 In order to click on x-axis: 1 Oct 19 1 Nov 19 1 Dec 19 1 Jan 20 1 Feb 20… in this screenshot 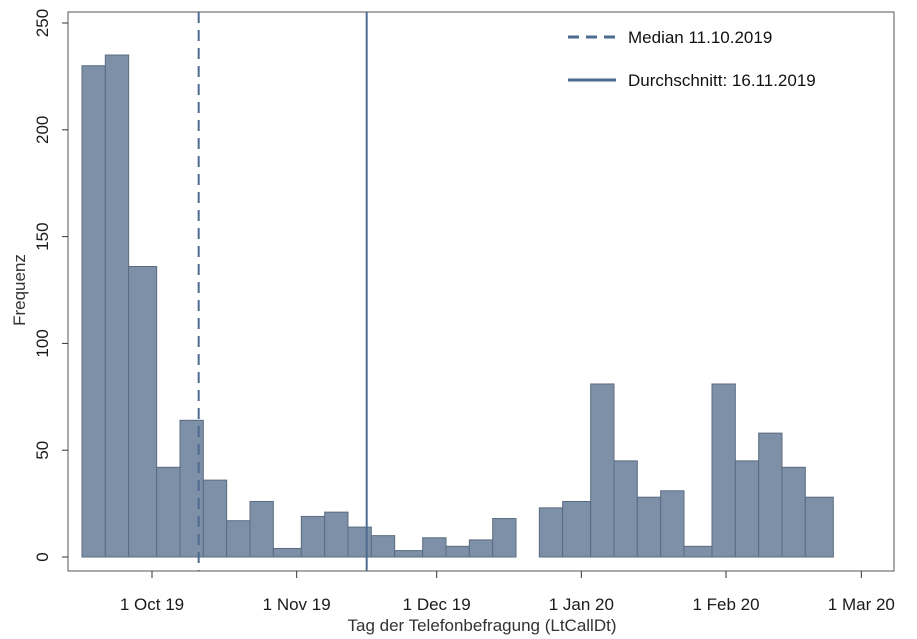, I will do `click(507, 592)`.